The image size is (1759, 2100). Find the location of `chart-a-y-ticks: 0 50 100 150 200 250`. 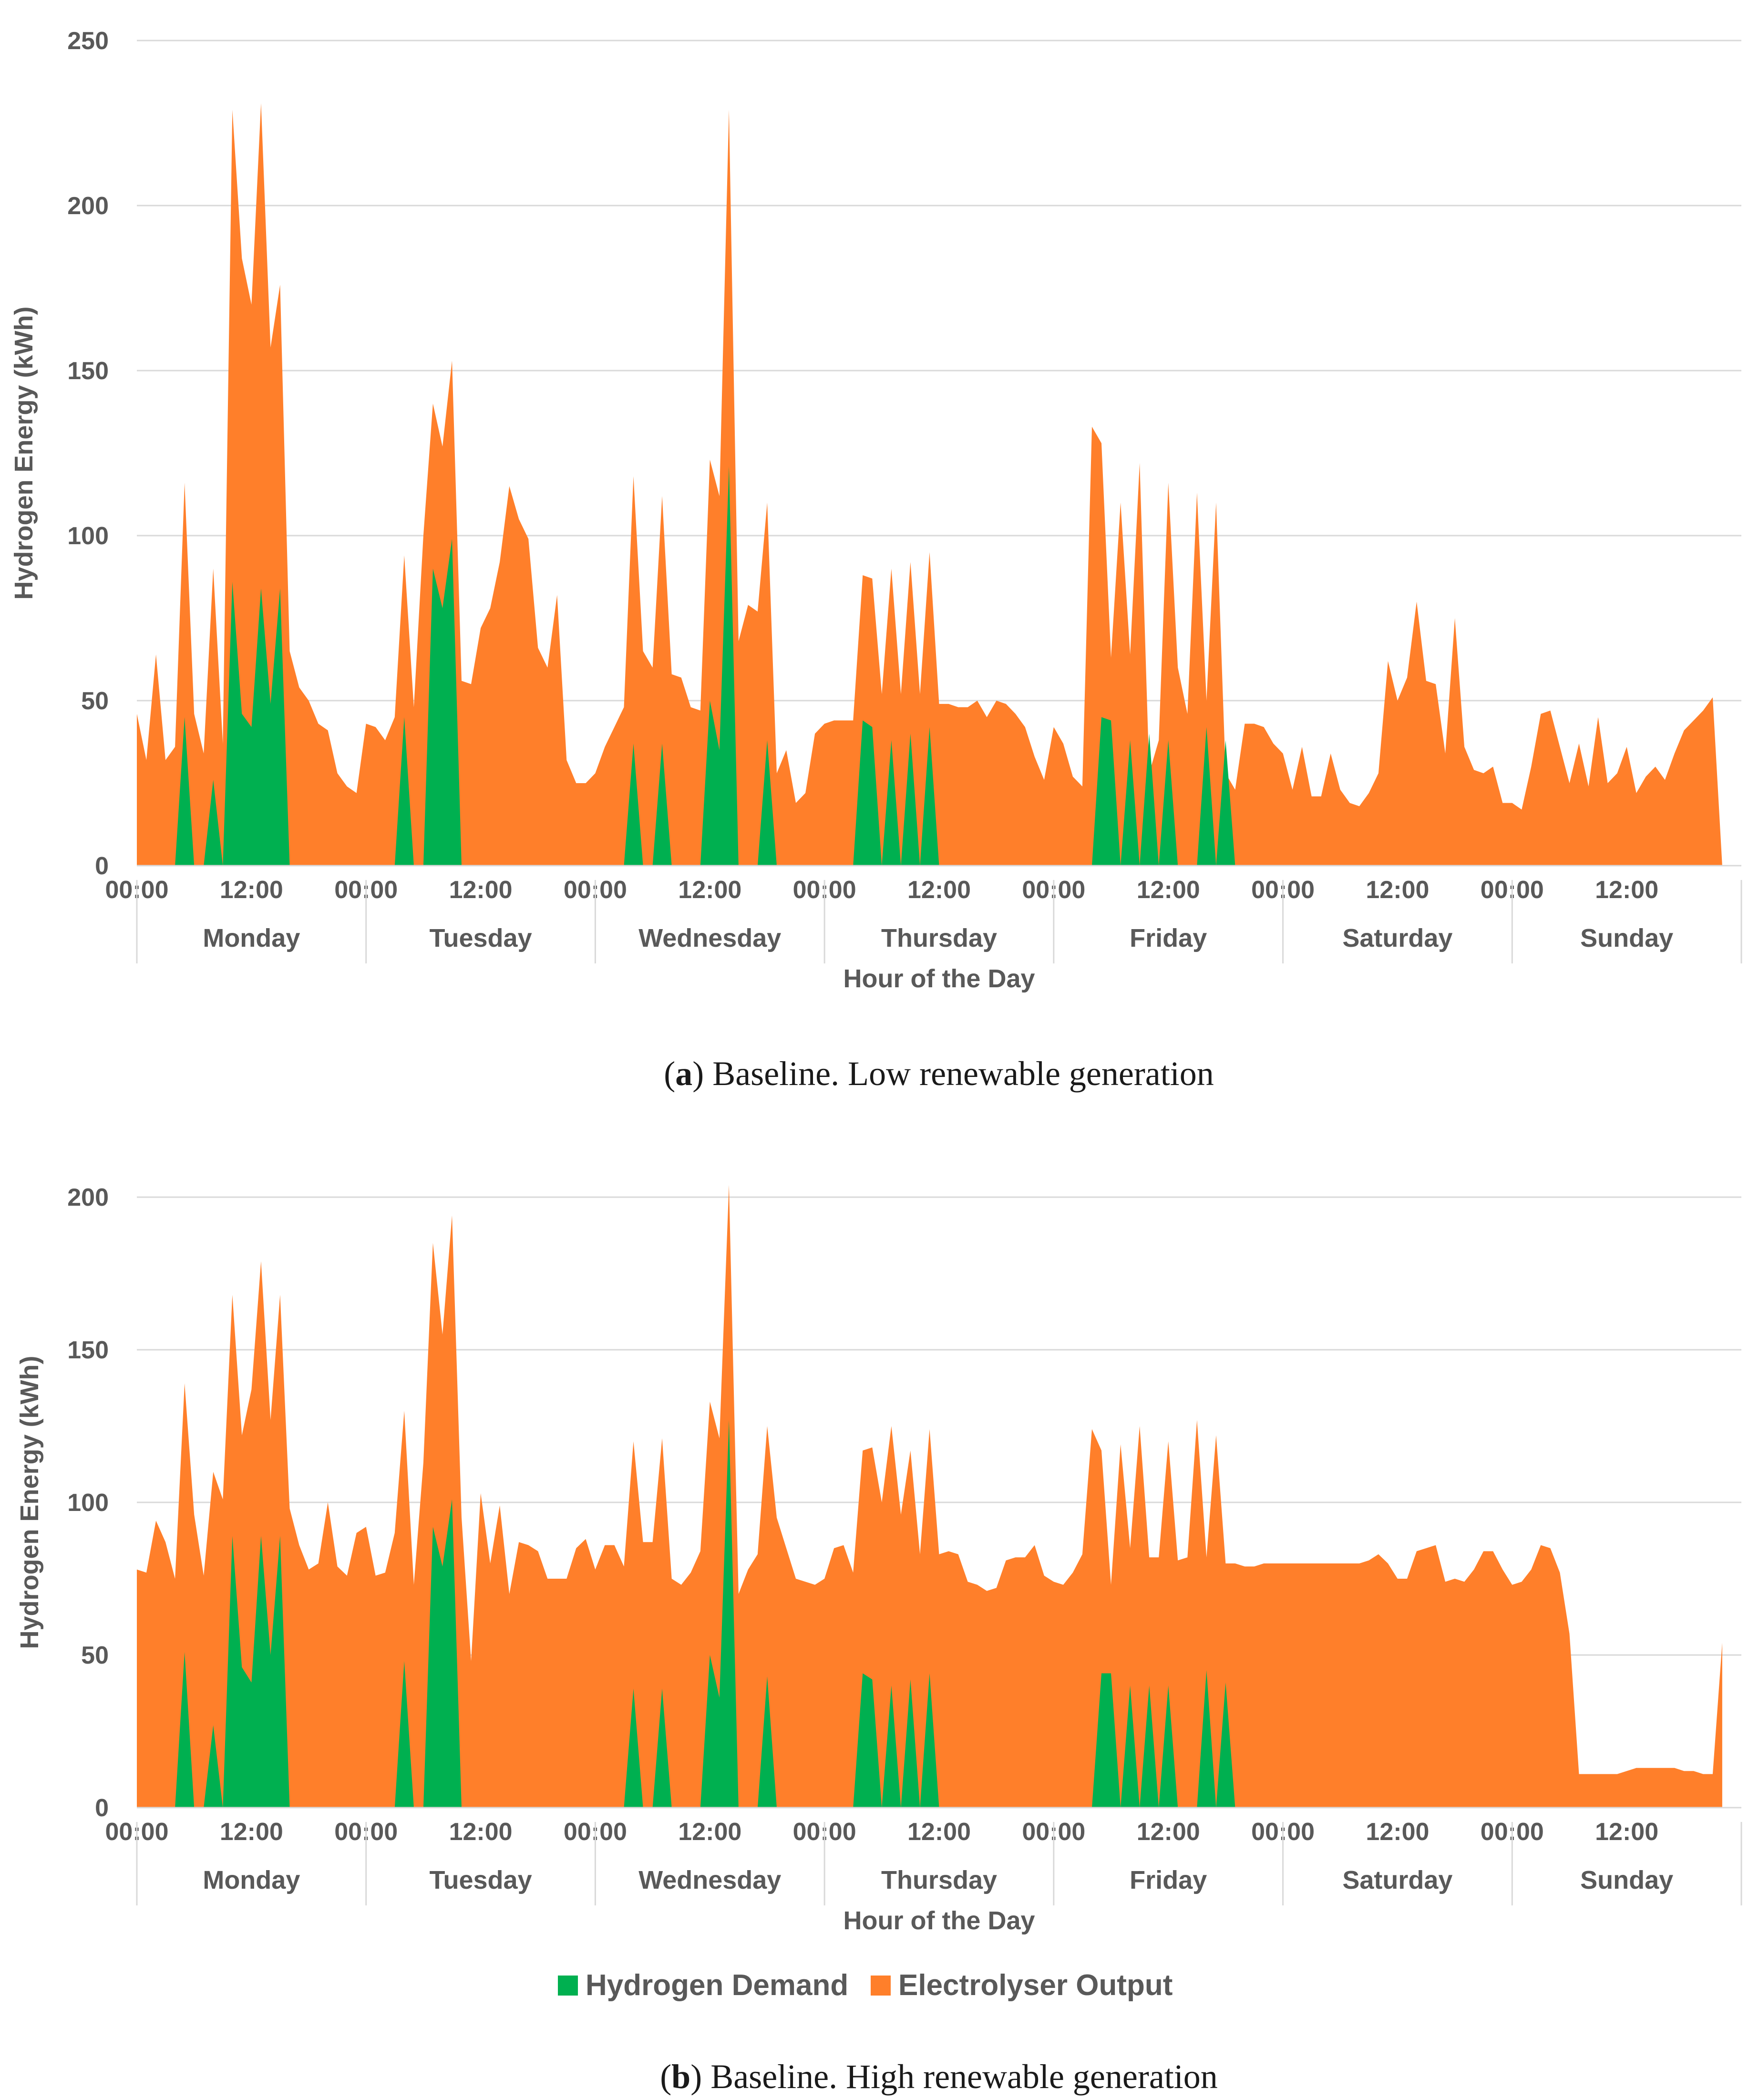

chart-a-y-ticks: 0 50 100 150 200 250 is located at coordinates (88, 453).